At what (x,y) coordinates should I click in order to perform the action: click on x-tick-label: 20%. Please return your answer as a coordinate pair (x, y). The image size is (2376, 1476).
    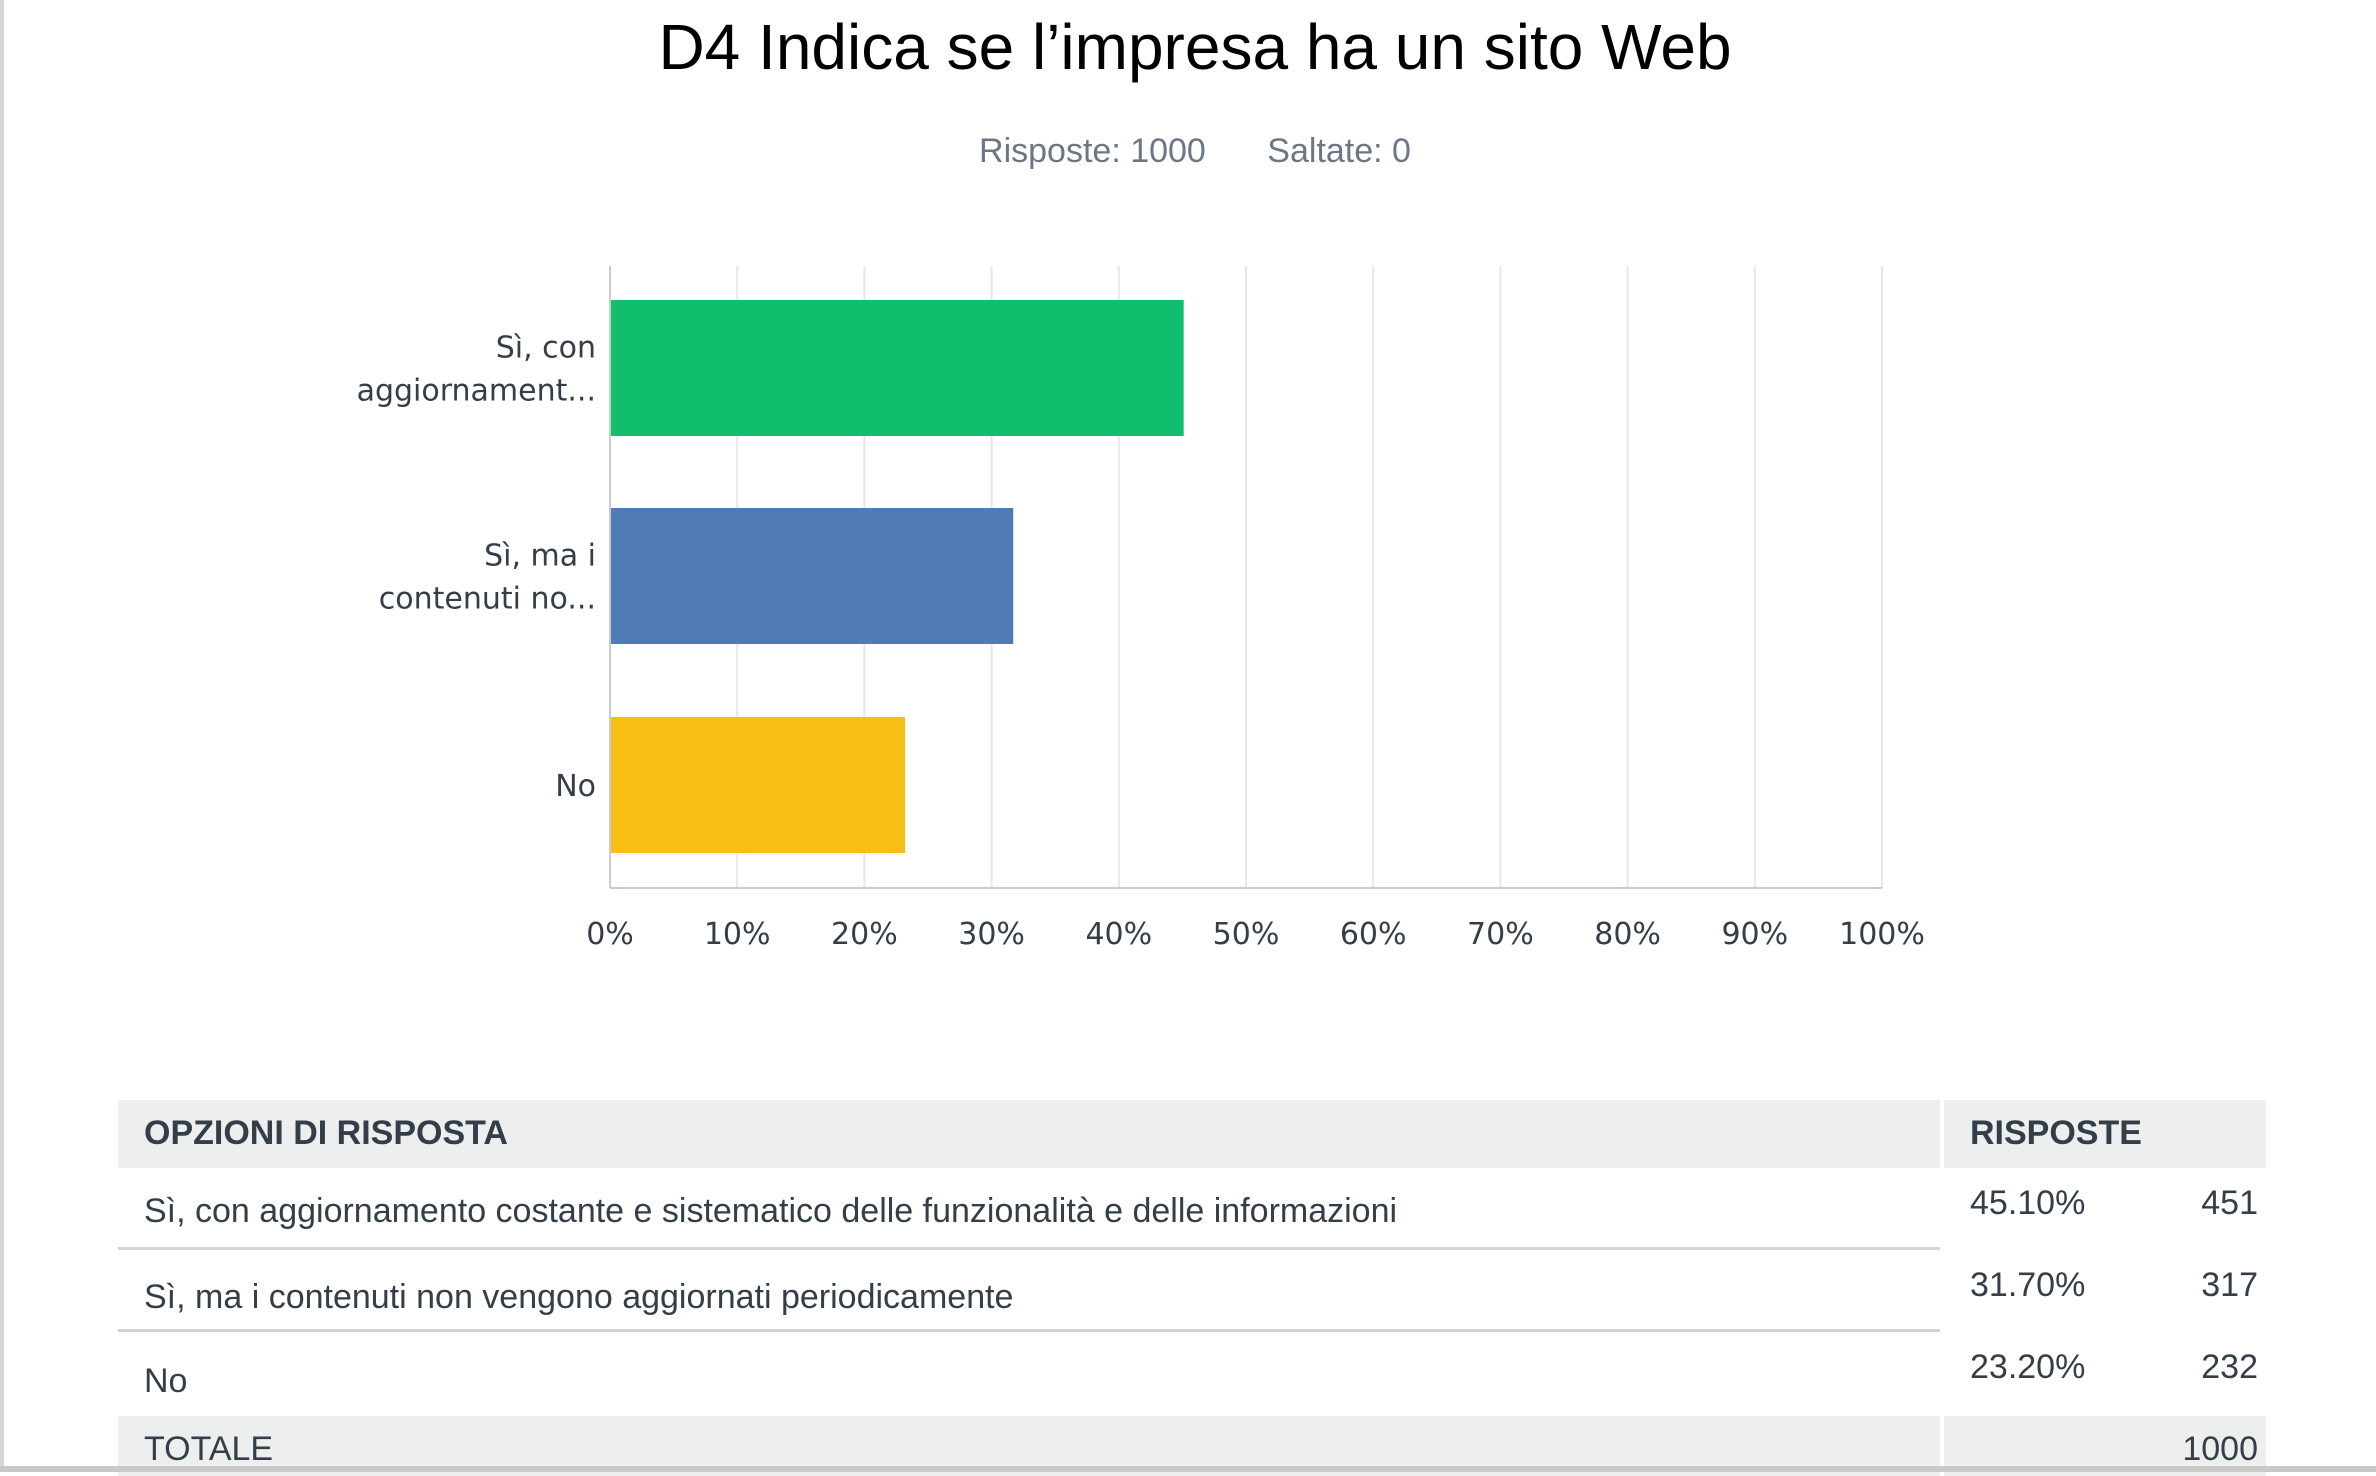
    Looking at the image, I should click on (864, 934).